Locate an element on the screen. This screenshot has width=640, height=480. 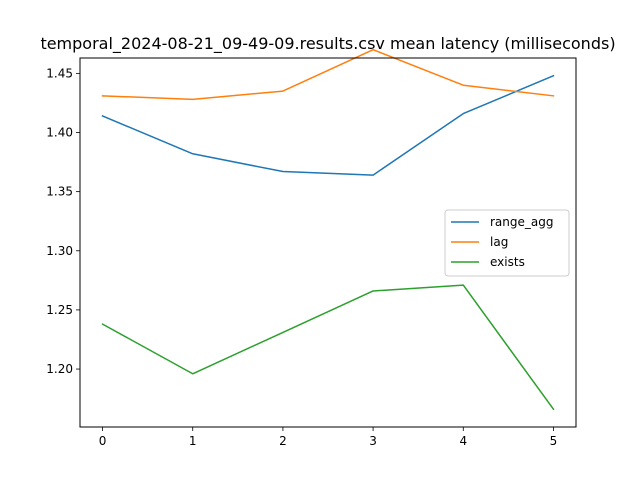
series-line-lag is located at coordinates (328, 74).